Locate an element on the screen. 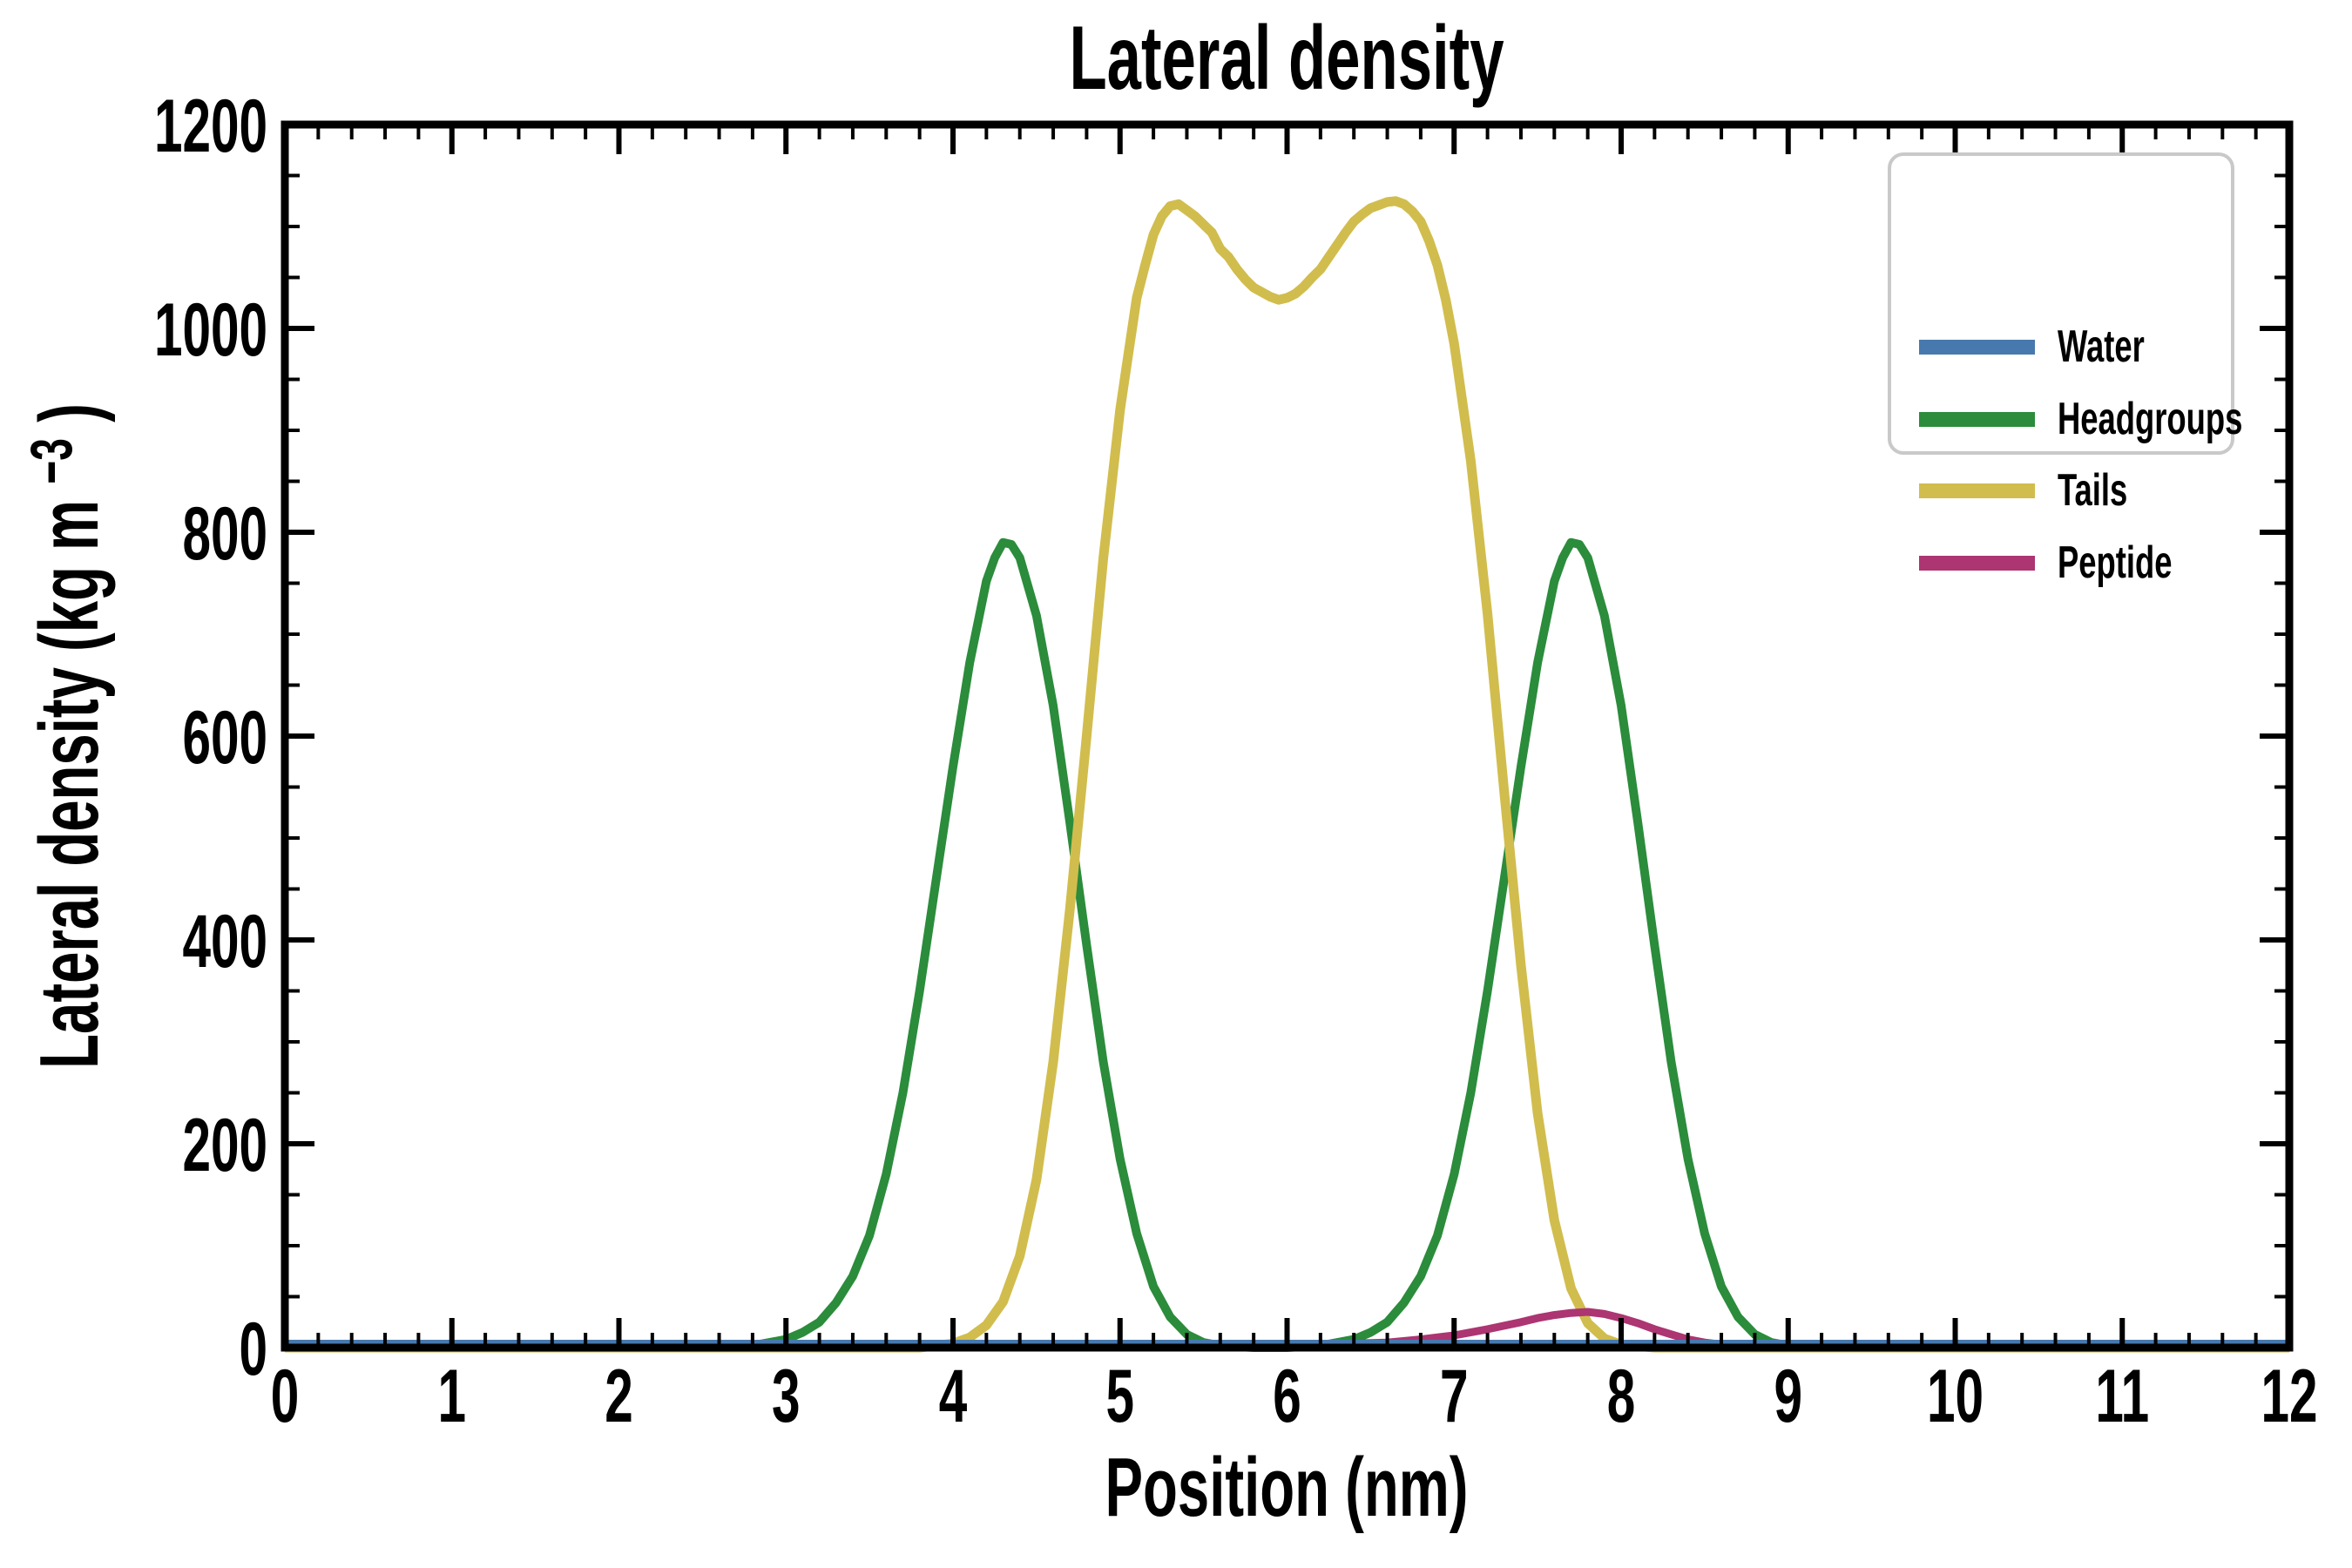 The width and height of the screenshot is (2352, 1568). x-tick-label: 11 is located at coordinates (2122, 1396).